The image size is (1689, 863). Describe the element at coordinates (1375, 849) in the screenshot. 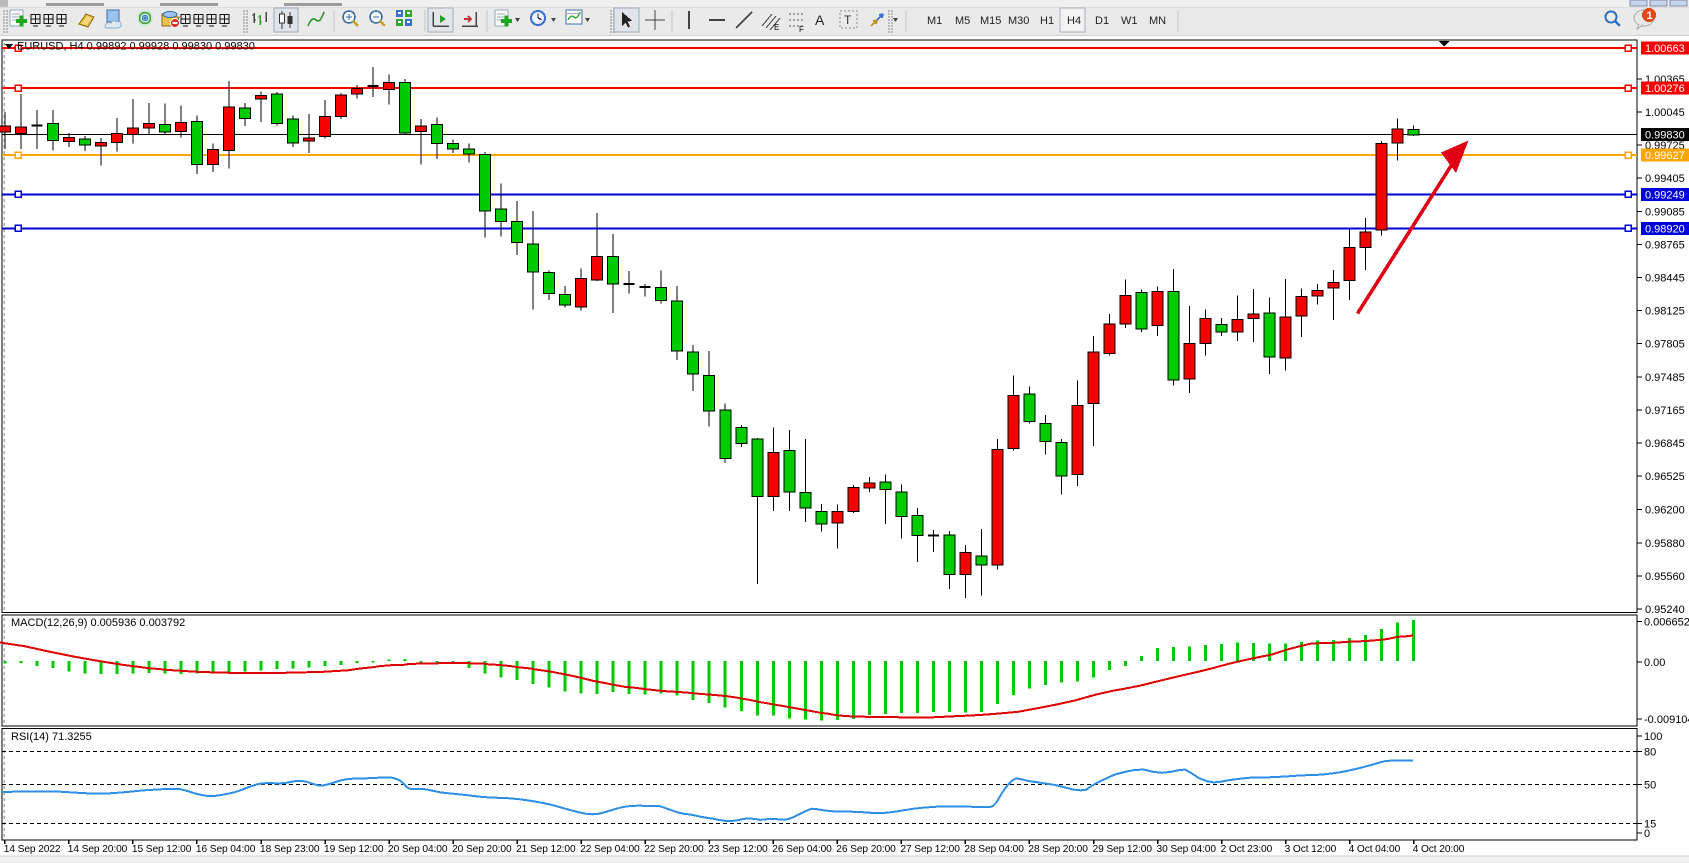

I see `svg-text: 4 Oct 04:00` at that location.